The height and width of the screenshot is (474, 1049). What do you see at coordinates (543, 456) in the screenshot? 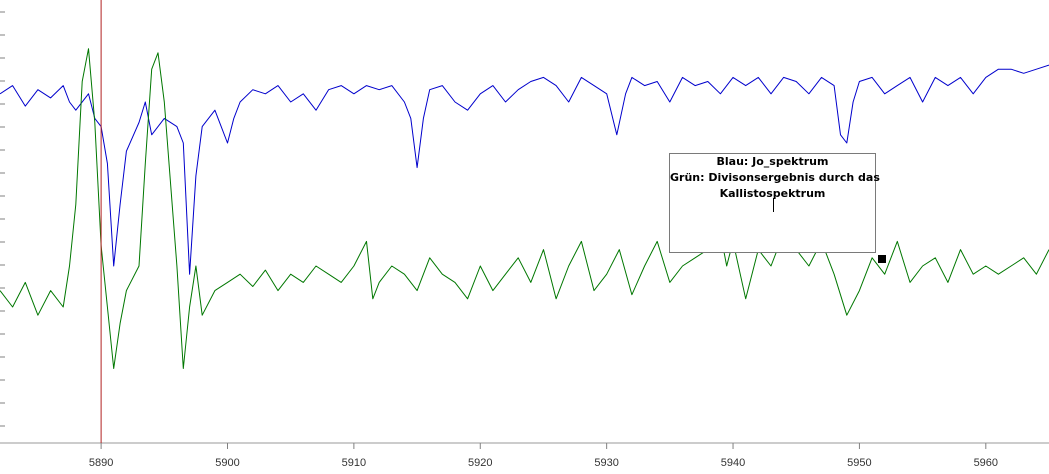
I see `x-axis-ticks: 5890 5900 5910 5920 5930 5940 5950 5960` at bounding box center [543, 456].